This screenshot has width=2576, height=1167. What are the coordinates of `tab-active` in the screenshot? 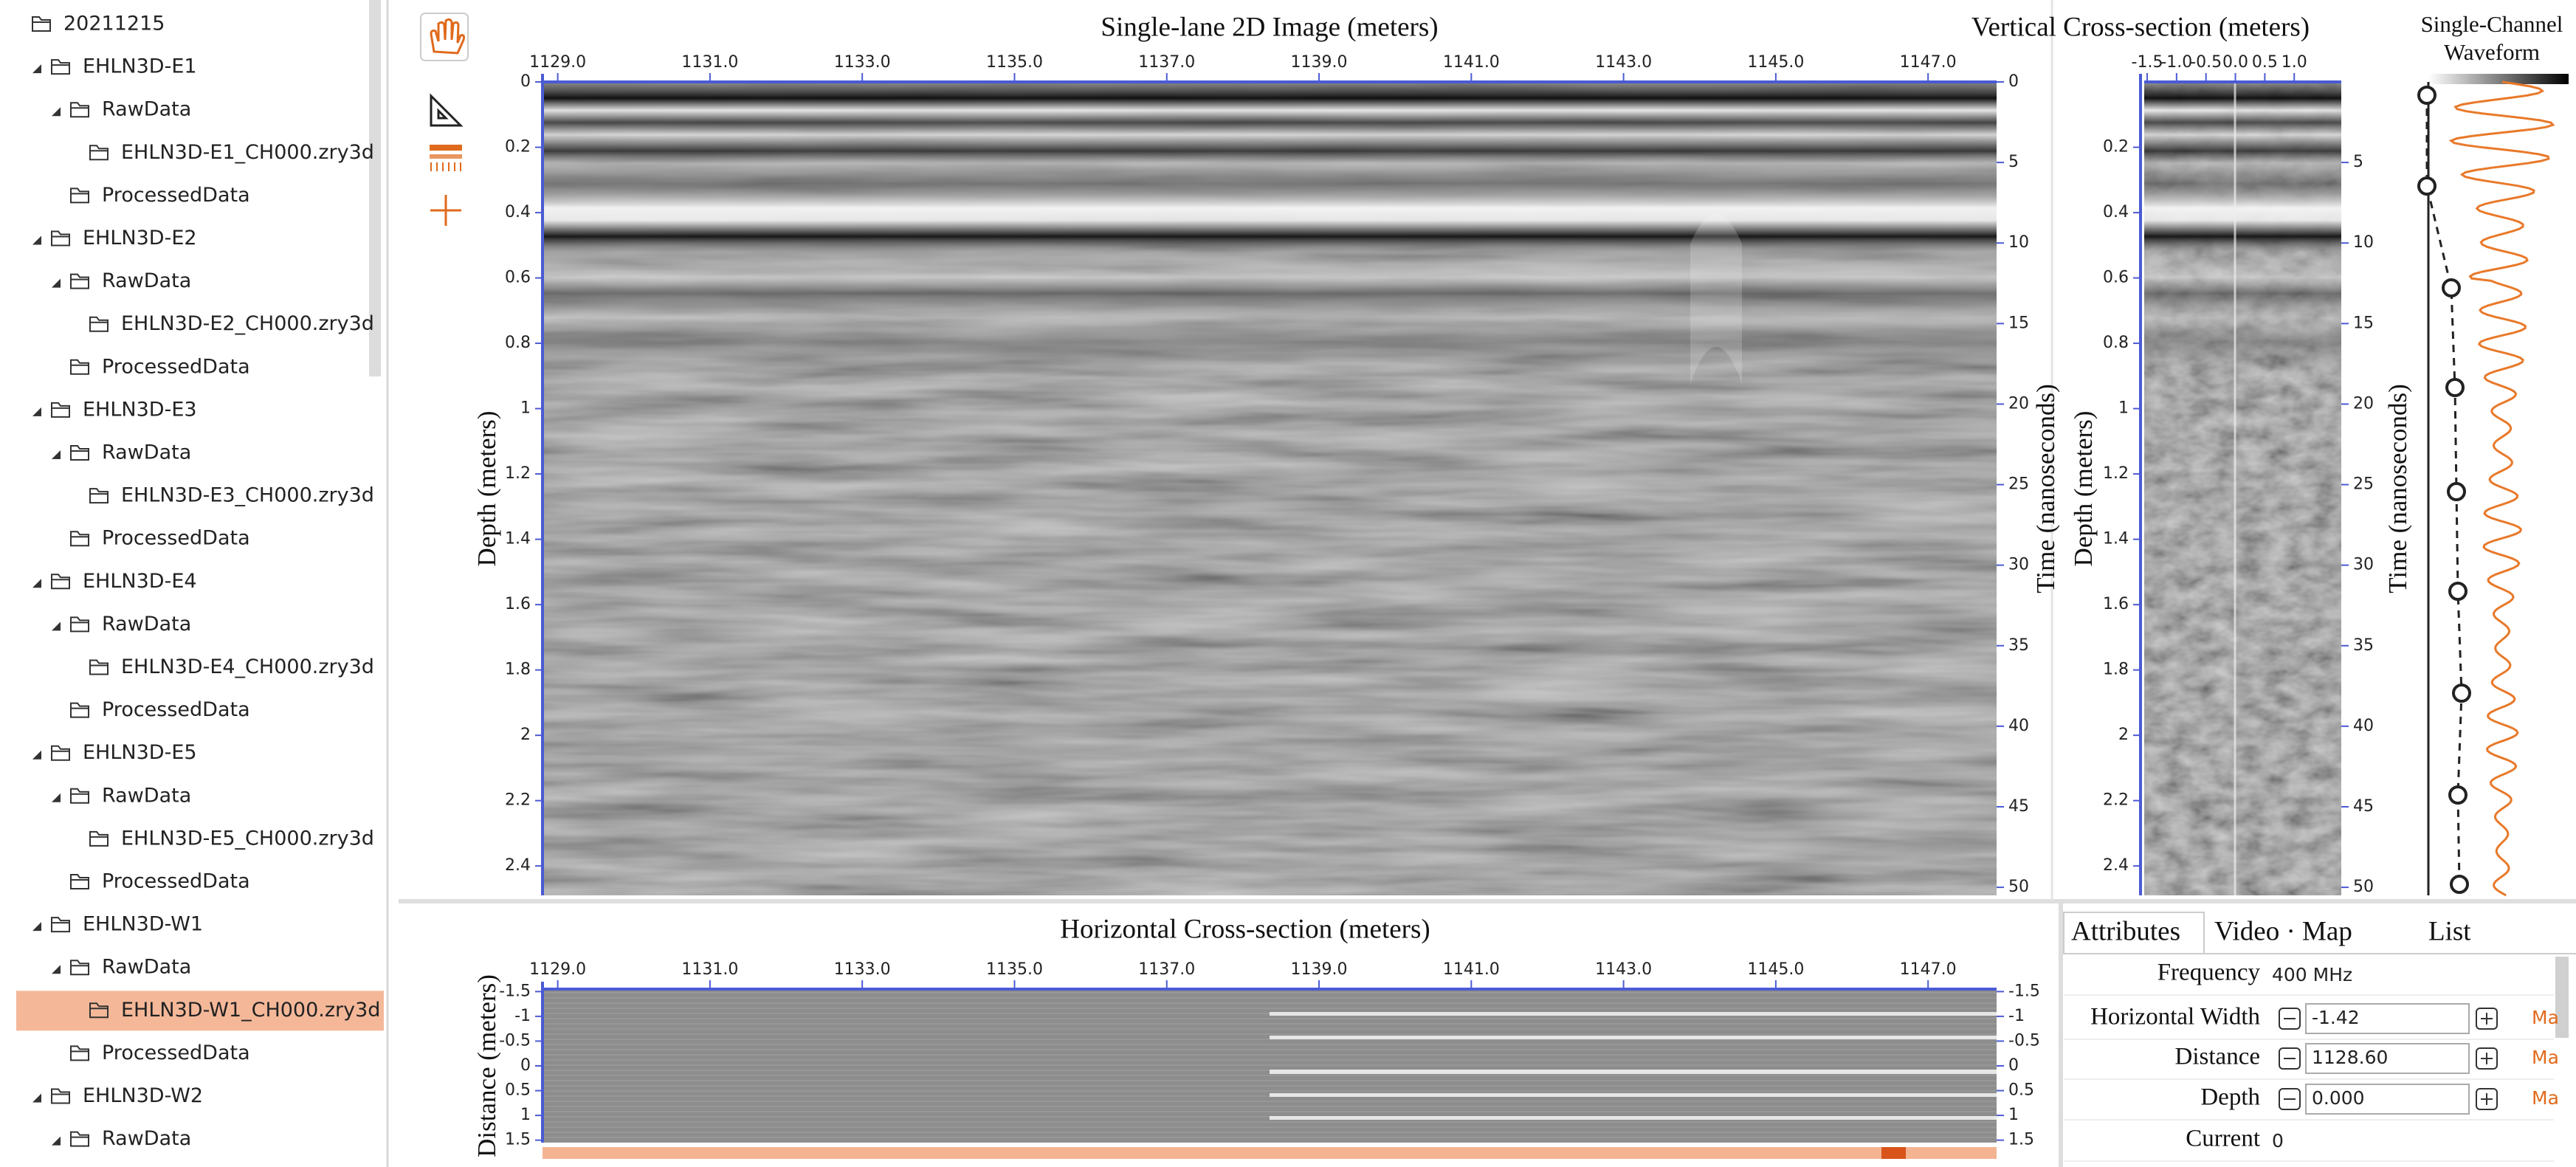 It's located at (2134, 933).